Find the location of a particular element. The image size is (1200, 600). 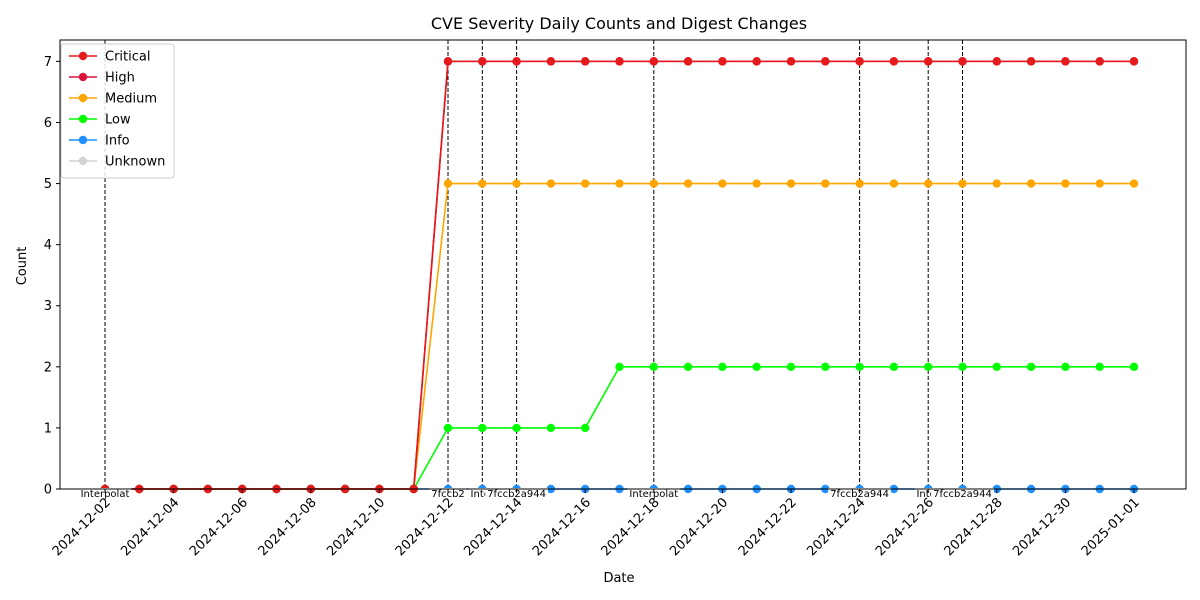

x-tick-label: 2025-01-01 is located at coordinates (1111, 527).